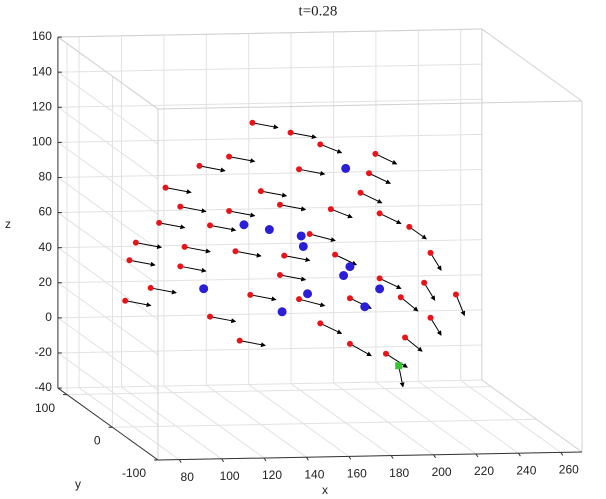 This screenshot has width=606, height=499. What do you see at coordinates (325, 490) in the screenshot?
I see `x-axis-label: x` at bounding box center [325, 490].